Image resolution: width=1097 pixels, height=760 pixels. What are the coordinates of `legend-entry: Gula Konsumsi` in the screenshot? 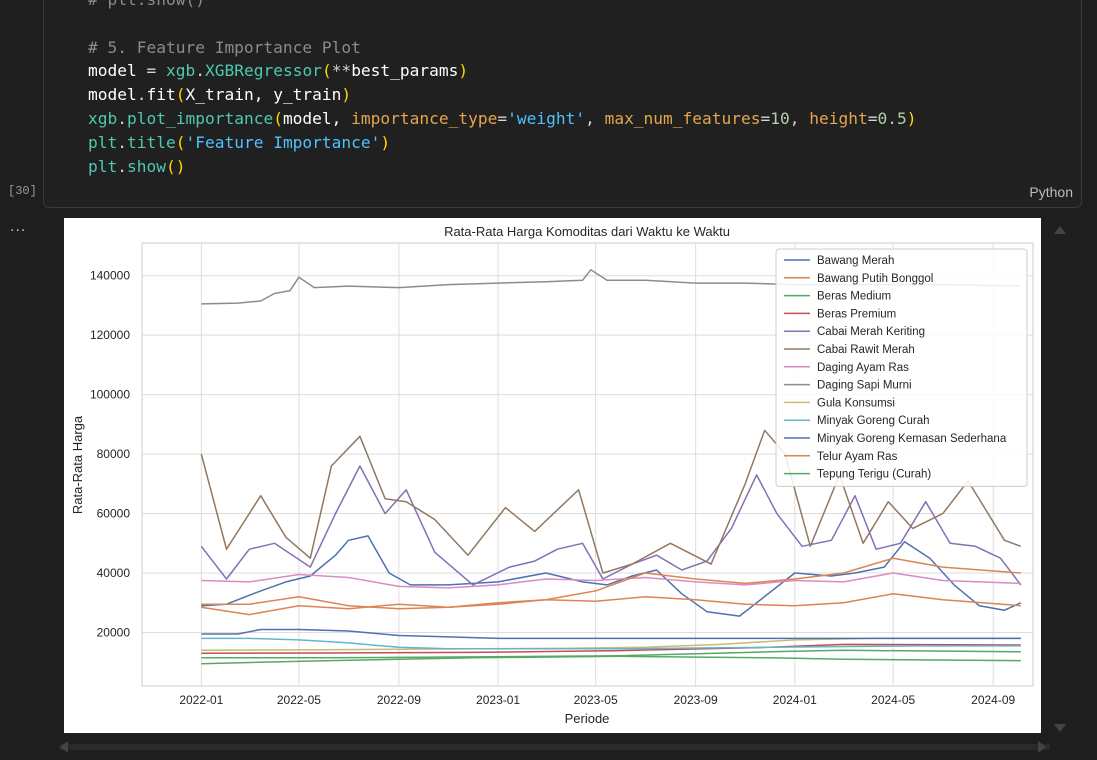 It's located at (856, 403).